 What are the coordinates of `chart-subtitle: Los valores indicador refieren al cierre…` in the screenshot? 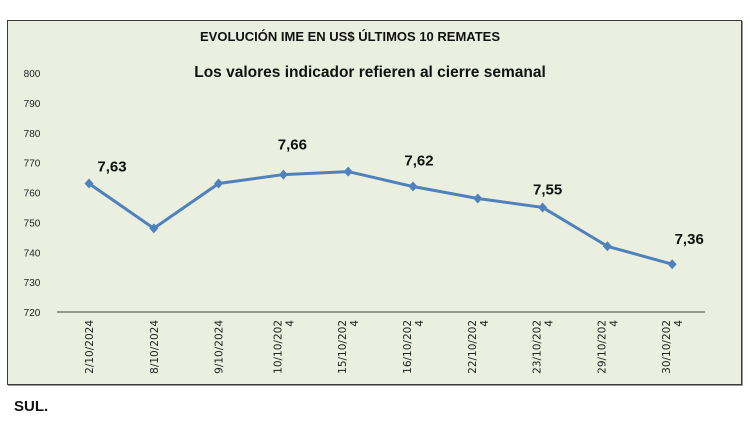 It's located at (370, 72).